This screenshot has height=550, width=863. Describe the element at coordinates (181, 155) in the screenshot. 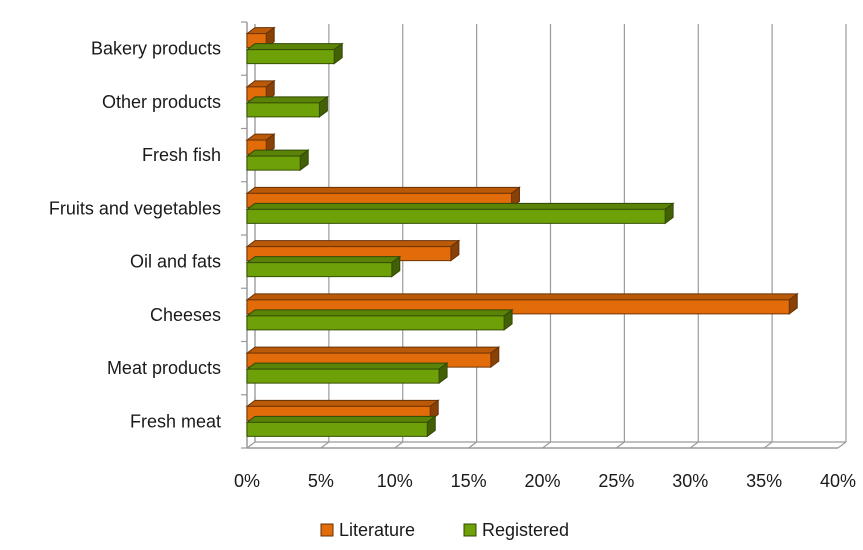

I see `category-label: Fresh fish` at that location.